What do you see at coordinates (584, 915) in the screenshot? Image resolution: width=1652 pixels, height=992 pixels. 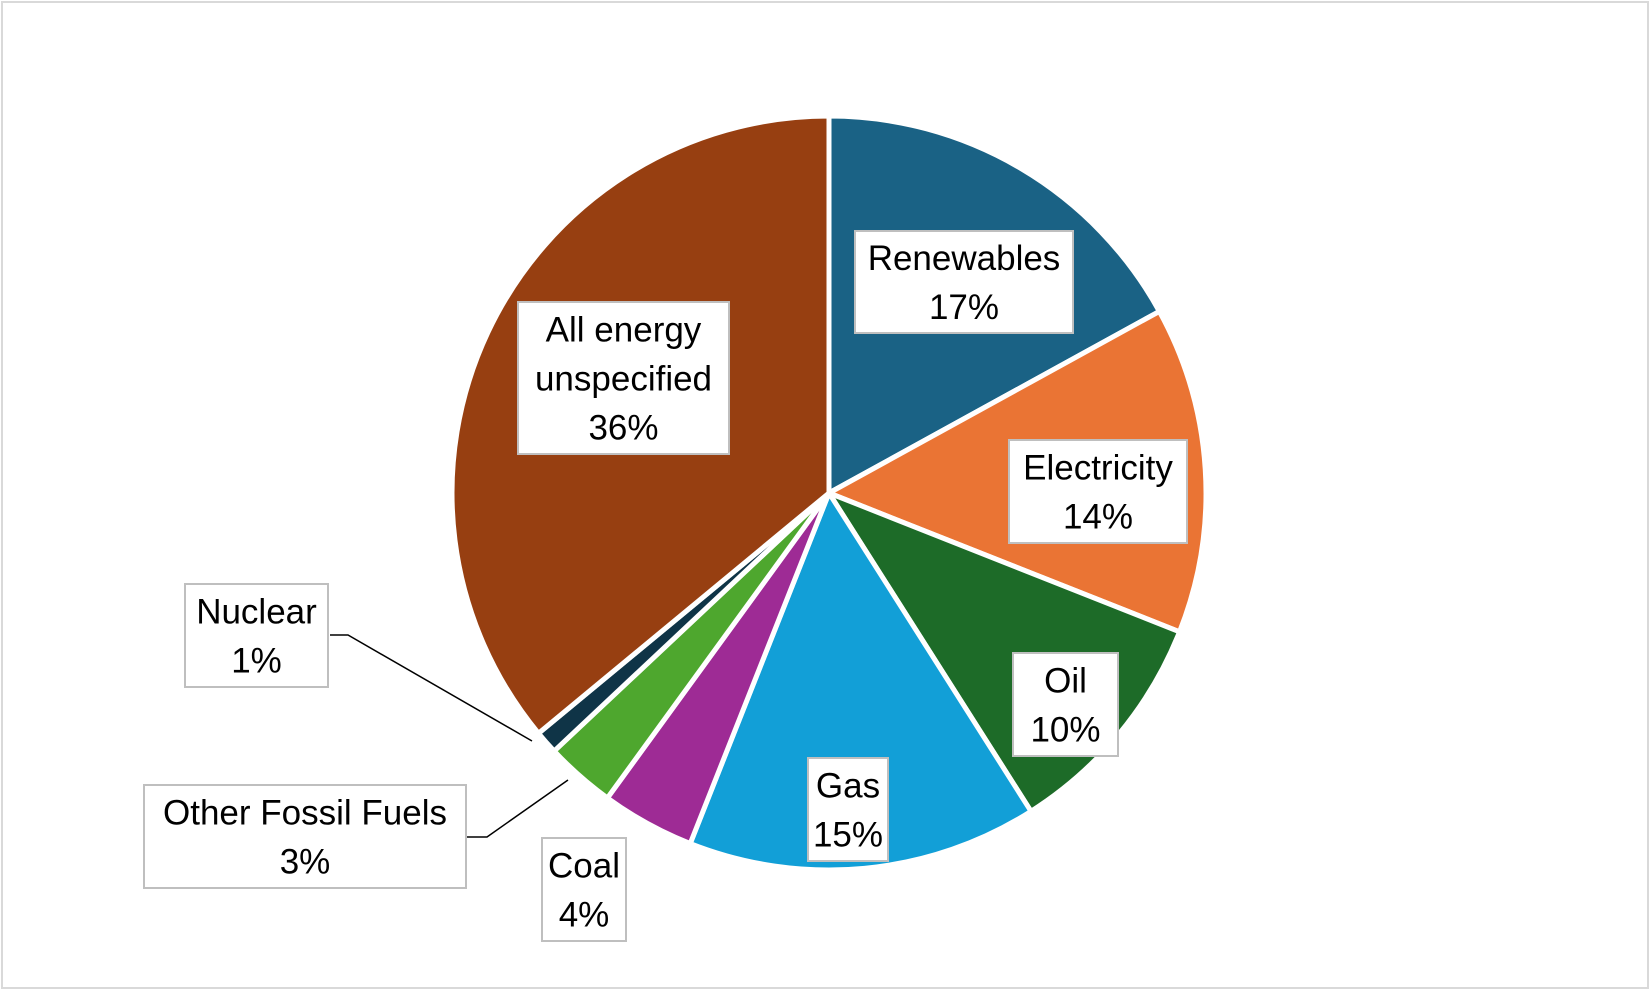 I see `data-label-value: 4%` at bounding box center [584, 915].